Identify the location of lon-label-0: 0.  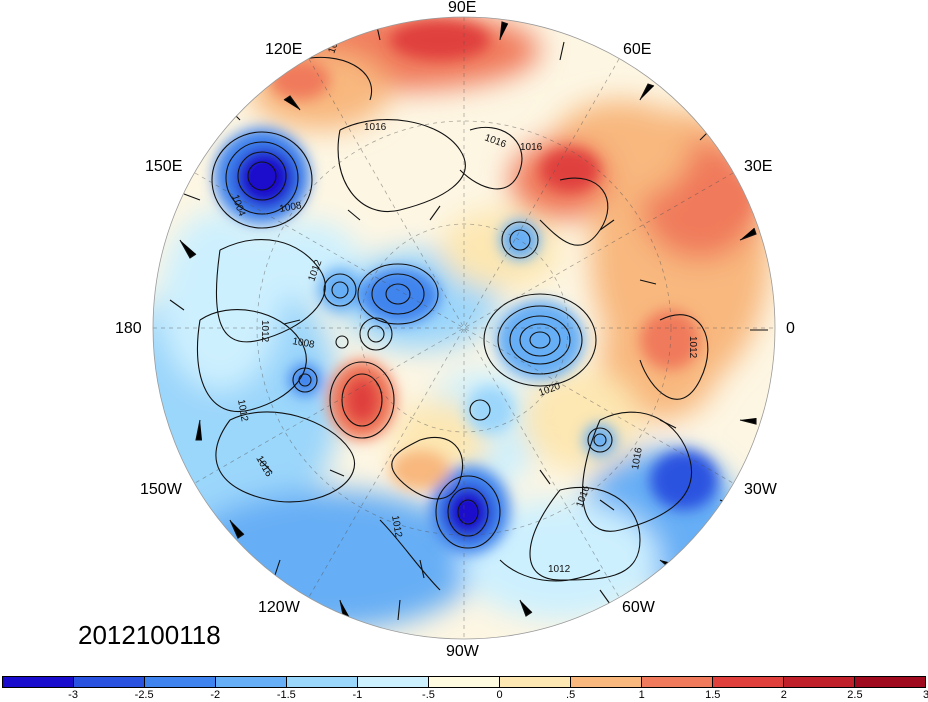
(790, 328).